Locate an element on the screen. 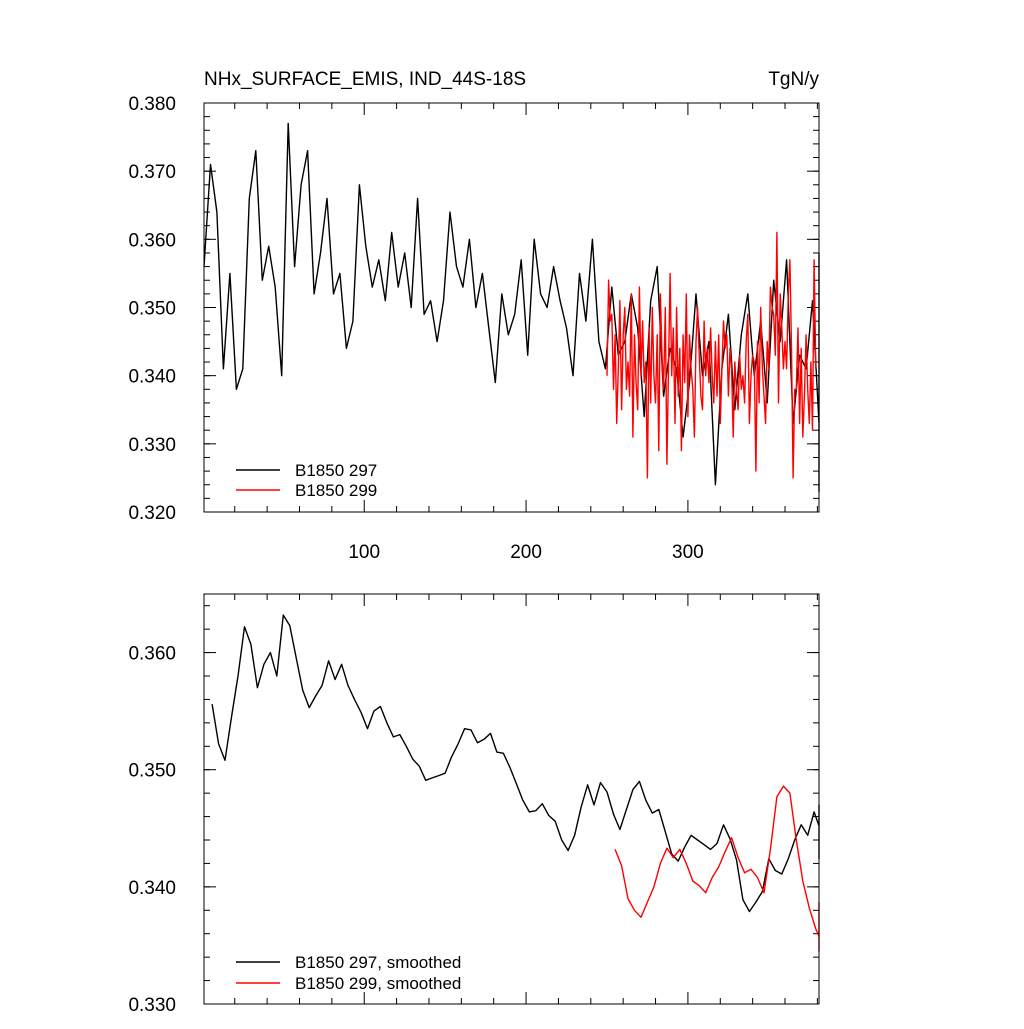  top-chart-units: TgN/y is located at coordinates (793, 79).